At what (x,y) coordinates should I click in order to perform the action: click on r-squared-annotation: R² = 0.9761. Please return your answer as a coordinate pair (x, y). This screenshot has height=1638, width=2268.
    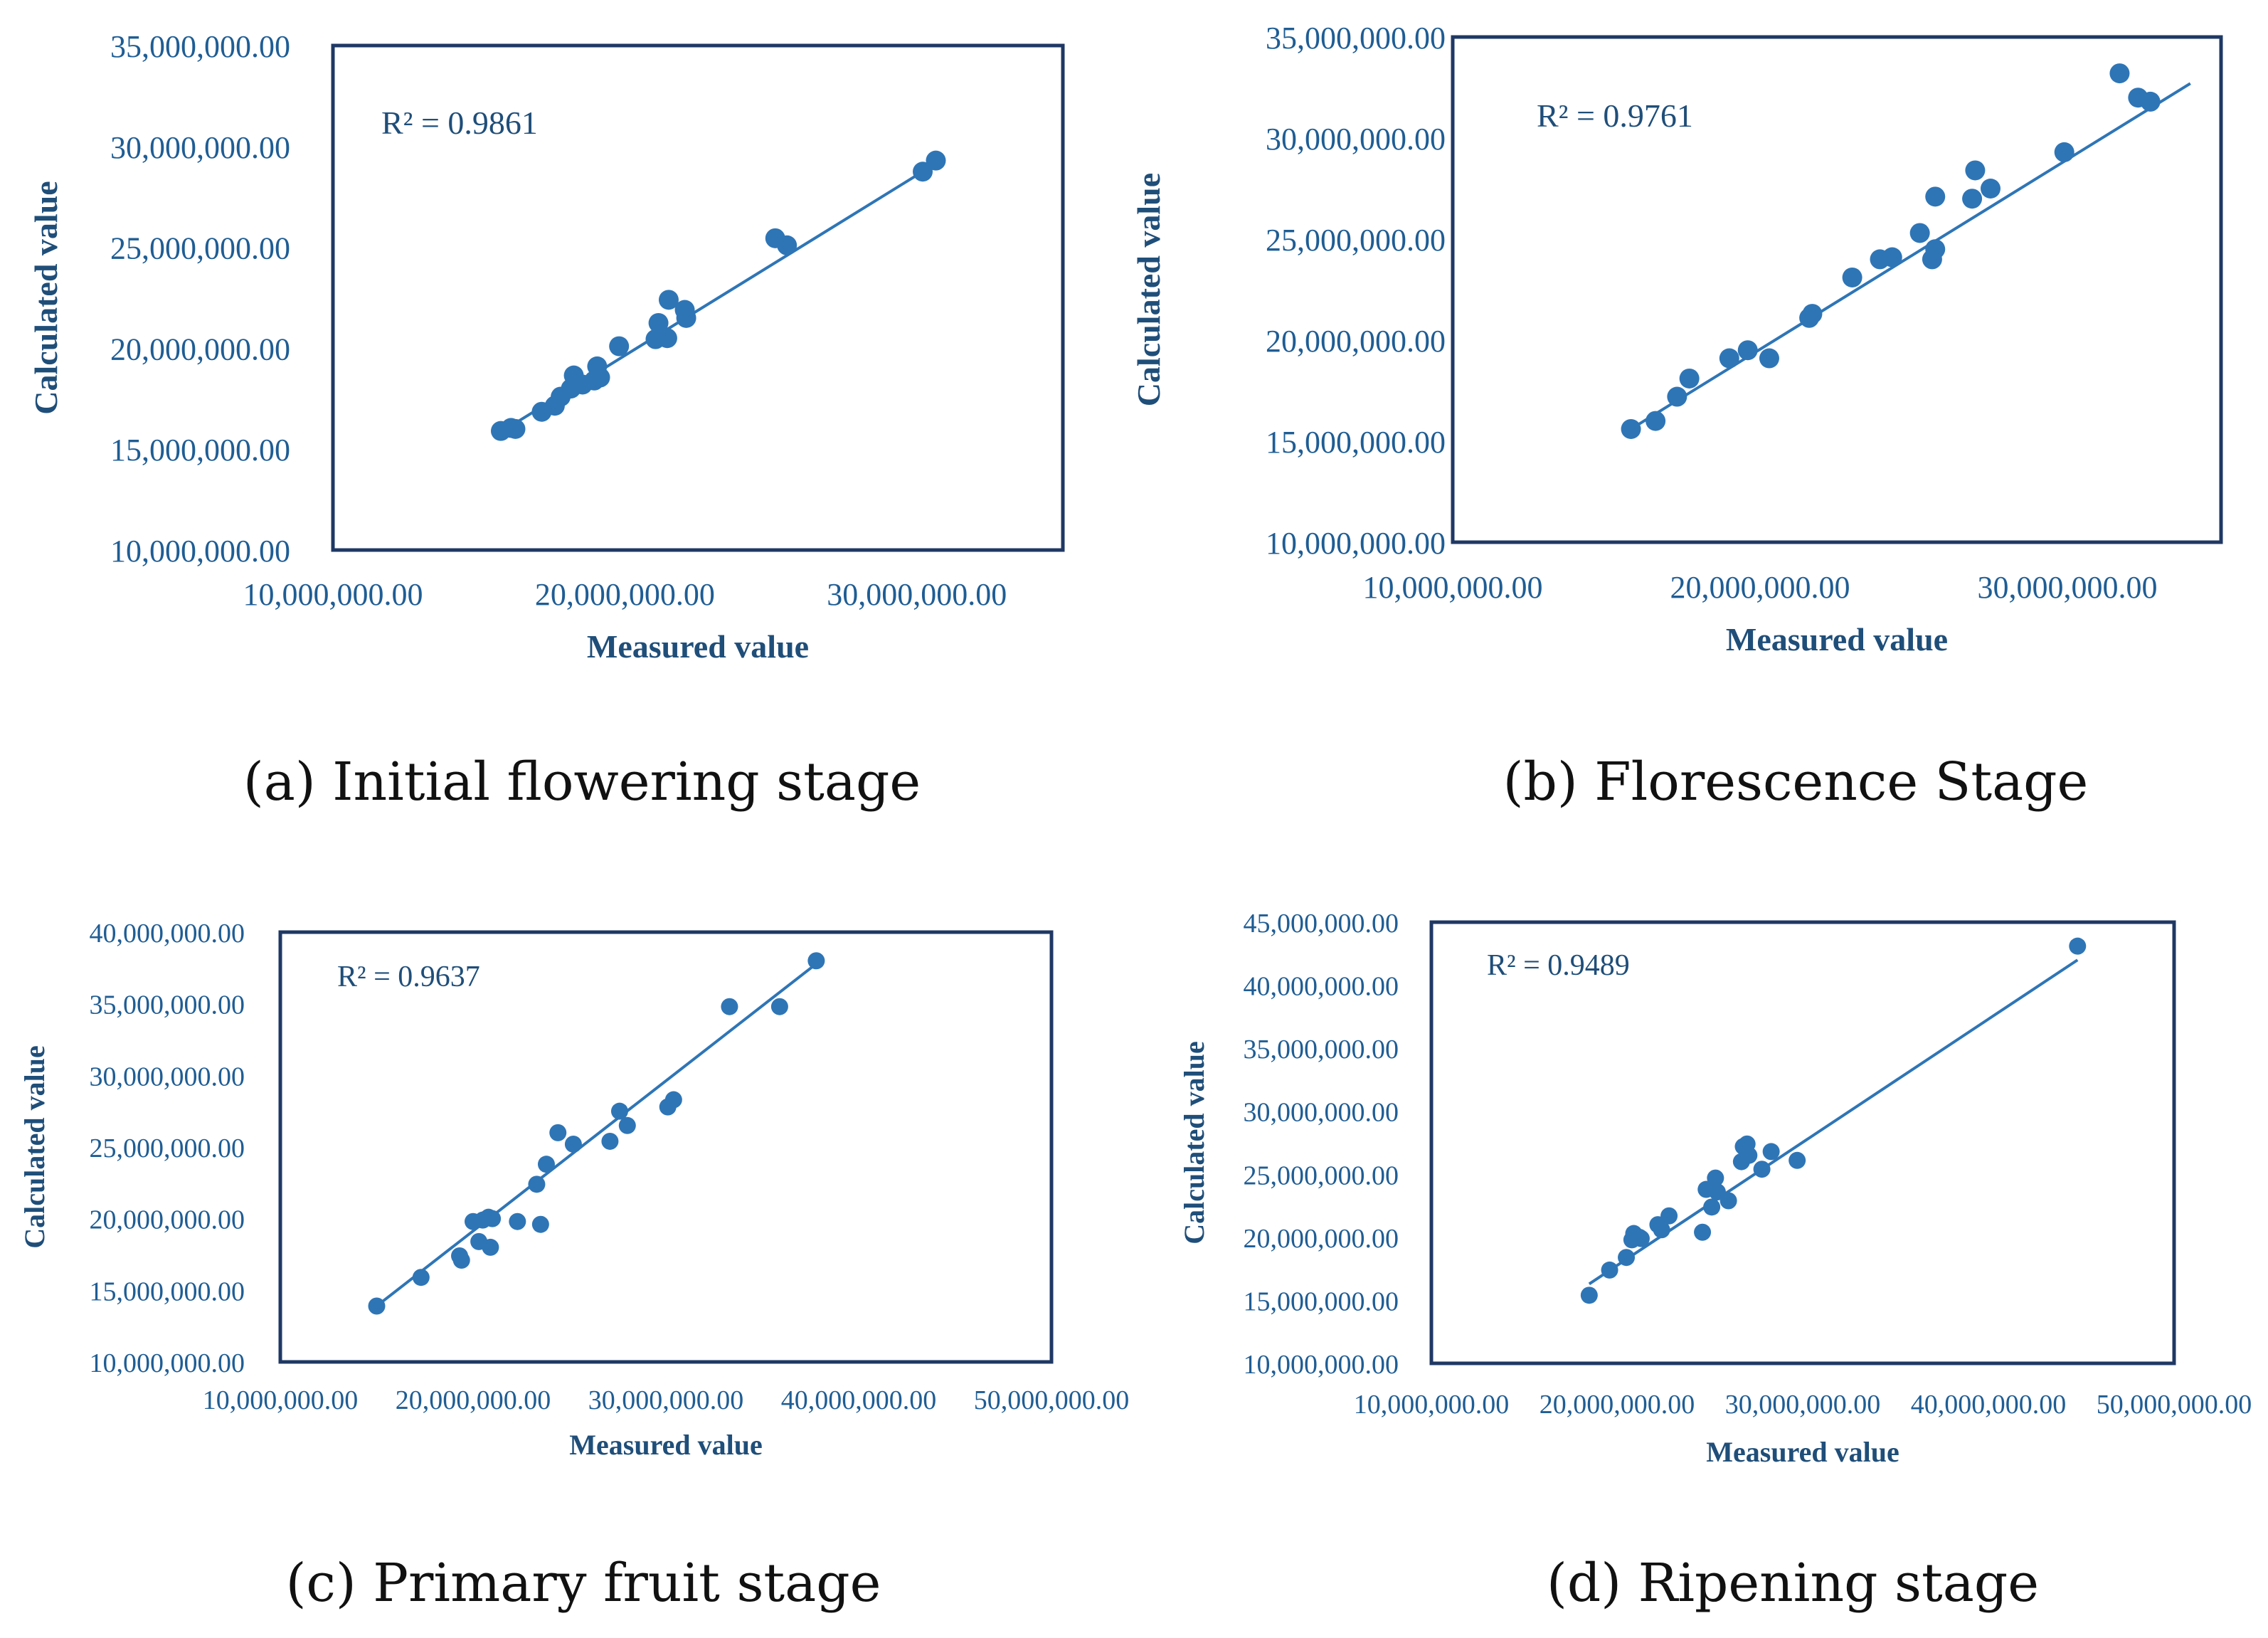
    Looking at the image, I should click on (1615, 115).